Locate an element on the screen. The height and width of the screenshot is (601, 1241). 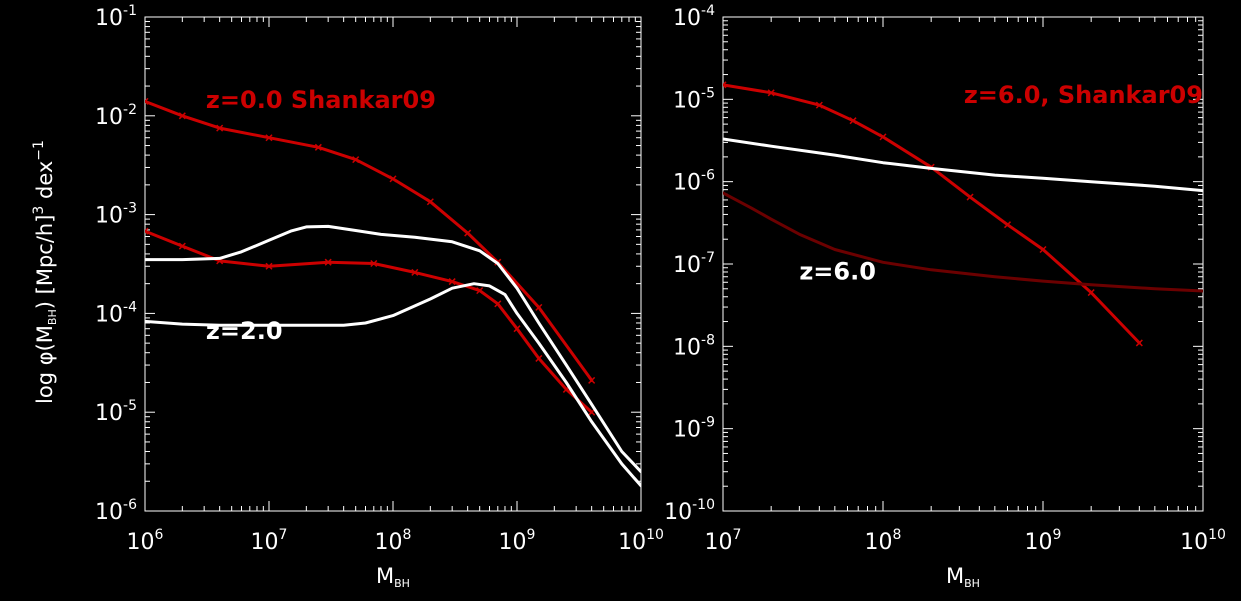
y-axis-label-exp3: 3 is located at coordinates (39, 210).